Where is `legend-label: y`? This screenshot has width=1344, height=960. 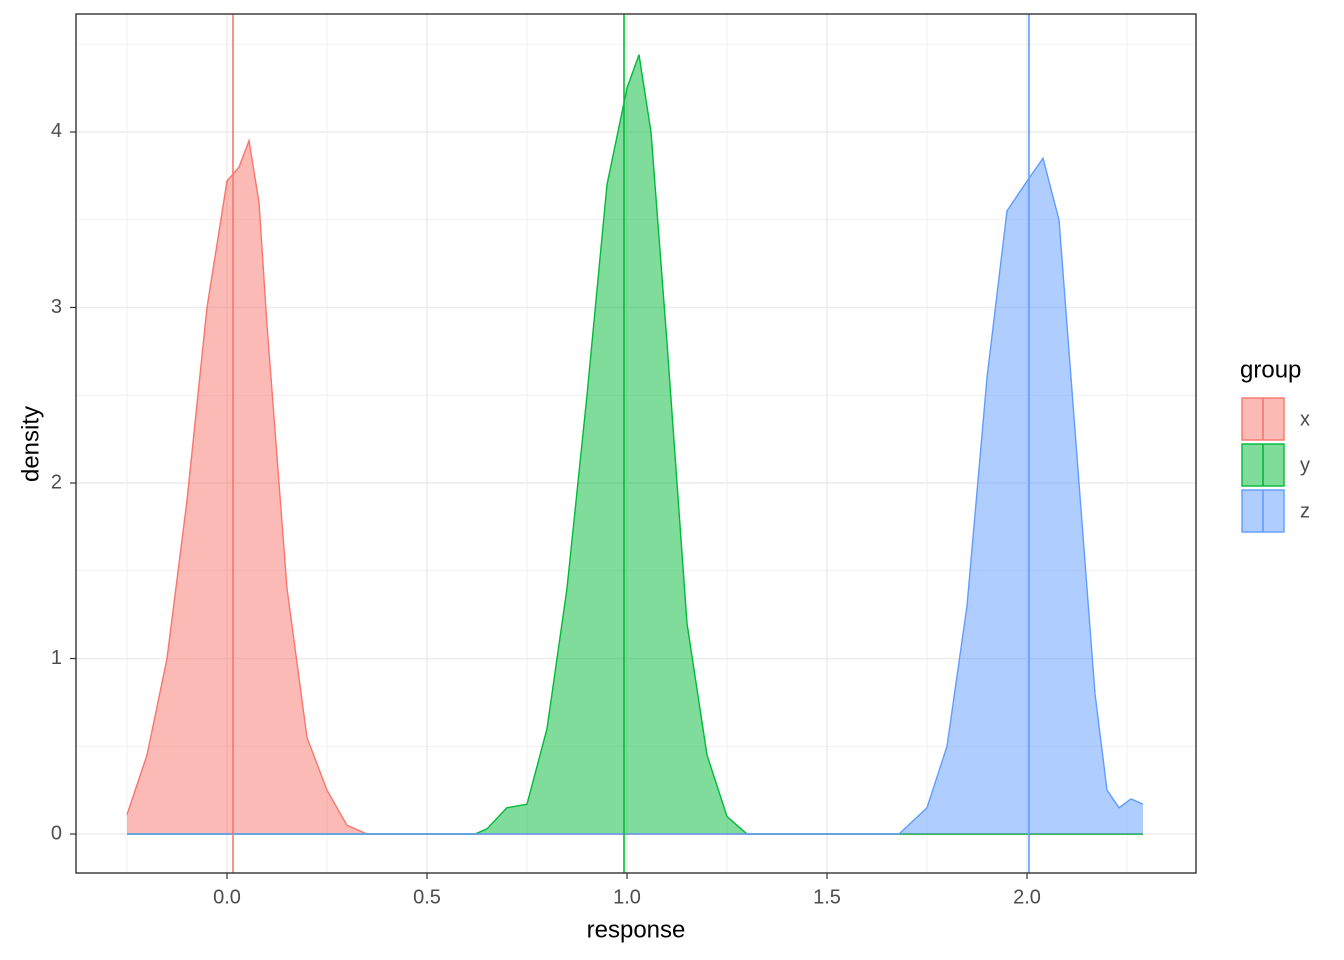 legend-label: y is located at coordinates (1305, 465).